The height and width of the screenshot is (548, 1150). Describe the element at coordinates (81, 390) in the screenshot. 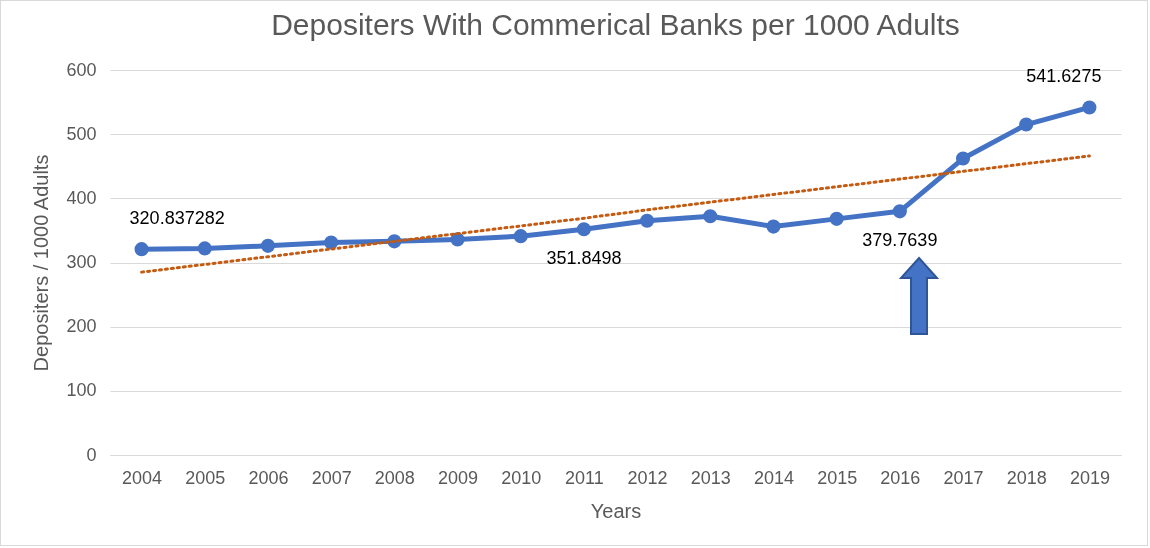

I see `y-tick-label: 100` at that location.